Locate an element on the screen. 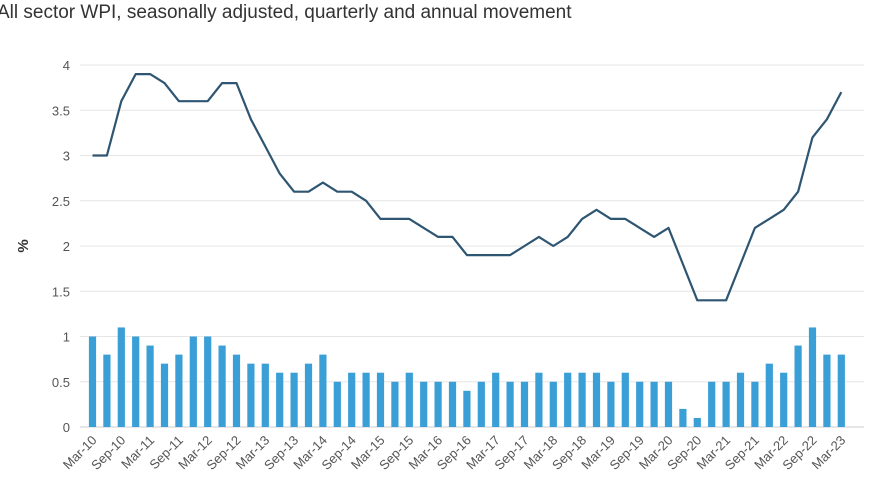 The width and height of the screenshot is (894, 489). y-tick-label: 1 is located at coordinates (66, 337).